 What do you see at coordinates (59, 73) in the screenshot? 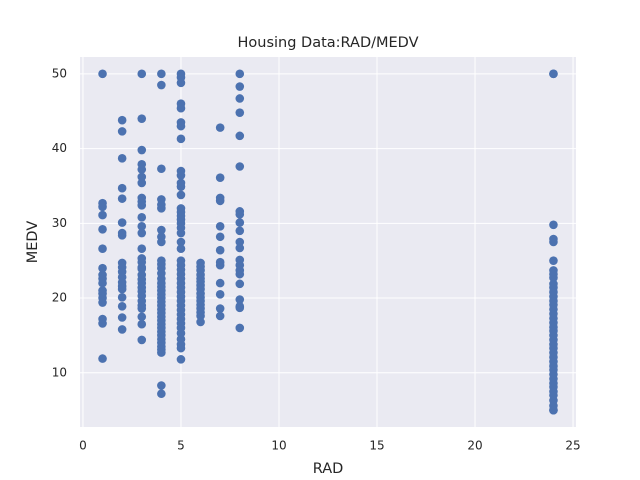
I see `y-tick-label: 50` at bounding box center [59, 73].